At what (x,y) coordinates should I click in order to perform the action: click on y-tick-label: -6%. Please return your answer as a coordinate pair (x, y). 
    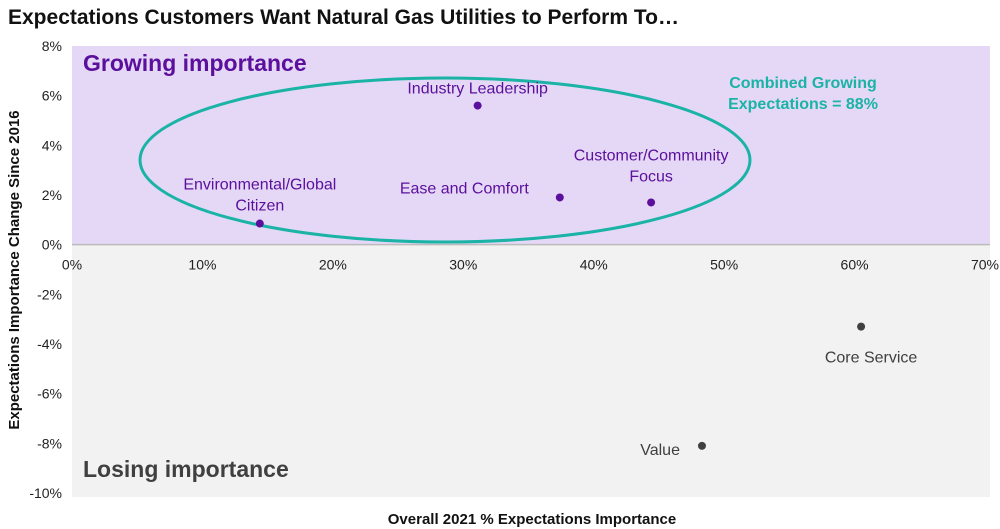
    Looking at the image, I should click on (49, 394).